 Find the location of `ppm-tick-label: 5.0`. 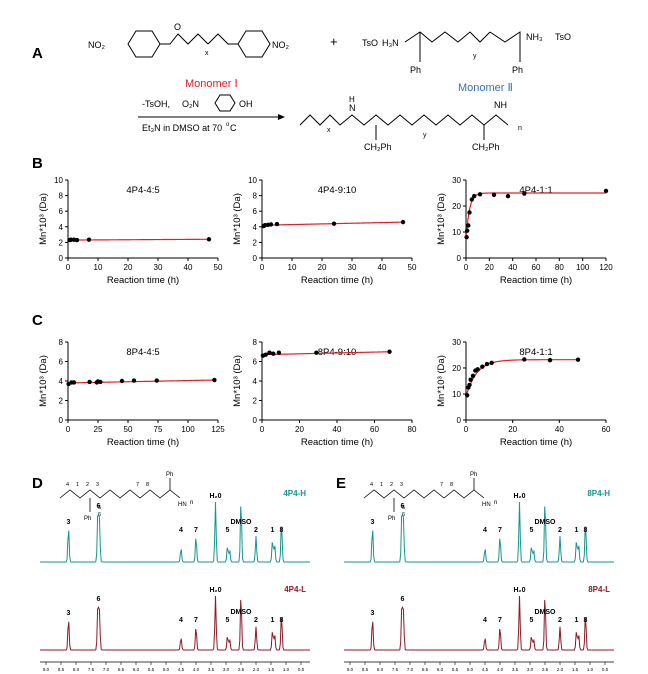

ppm-tick-label: 5.0 is located at coordinates (470, 669).